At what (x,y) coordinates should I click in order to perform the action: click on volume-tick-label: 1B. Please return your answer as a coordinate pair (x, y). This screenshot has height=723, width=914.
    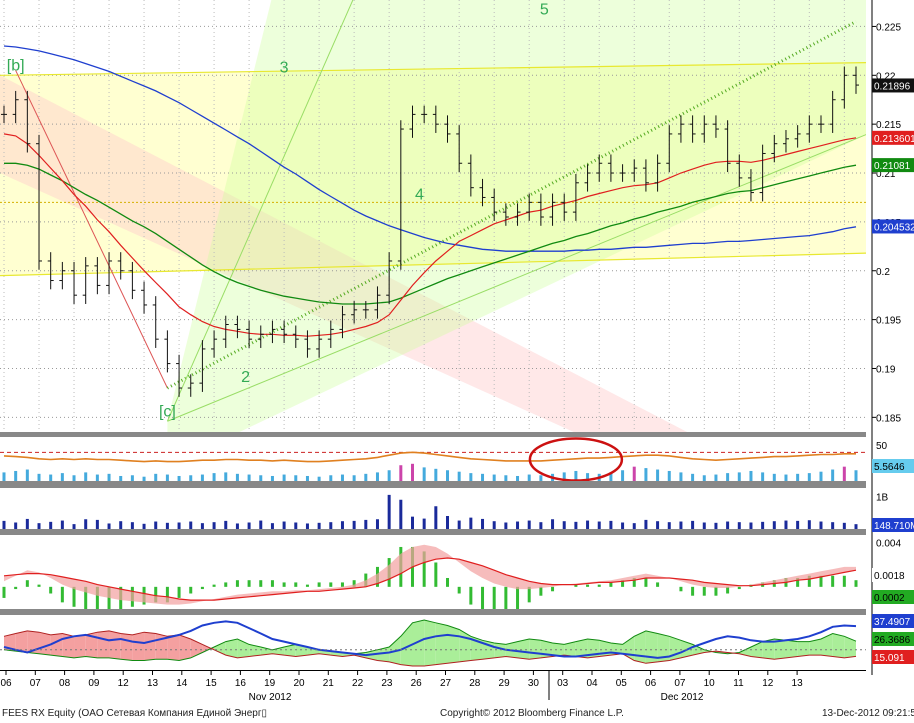
    Looking at the image, I should click on (882, 498).